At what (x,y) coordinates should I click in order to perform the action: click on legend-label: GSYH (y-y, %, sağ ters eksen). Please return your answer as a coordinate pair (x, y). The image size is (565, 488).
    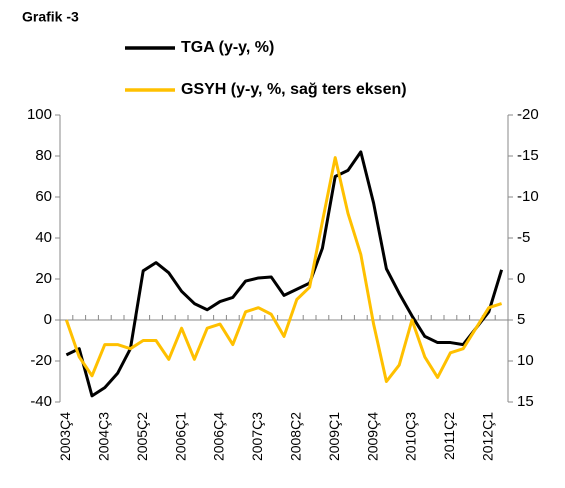
    Looking at the image, I should click on (294, 89).